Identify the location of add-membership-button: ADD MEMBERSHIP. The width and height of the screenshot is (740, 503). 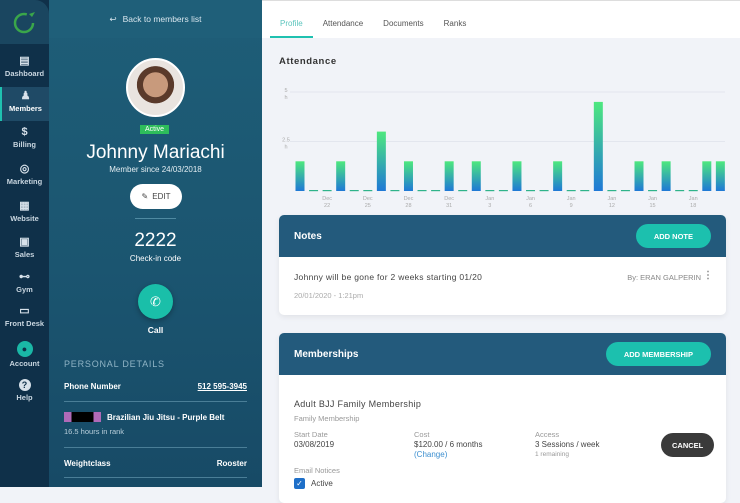
(658, 354).